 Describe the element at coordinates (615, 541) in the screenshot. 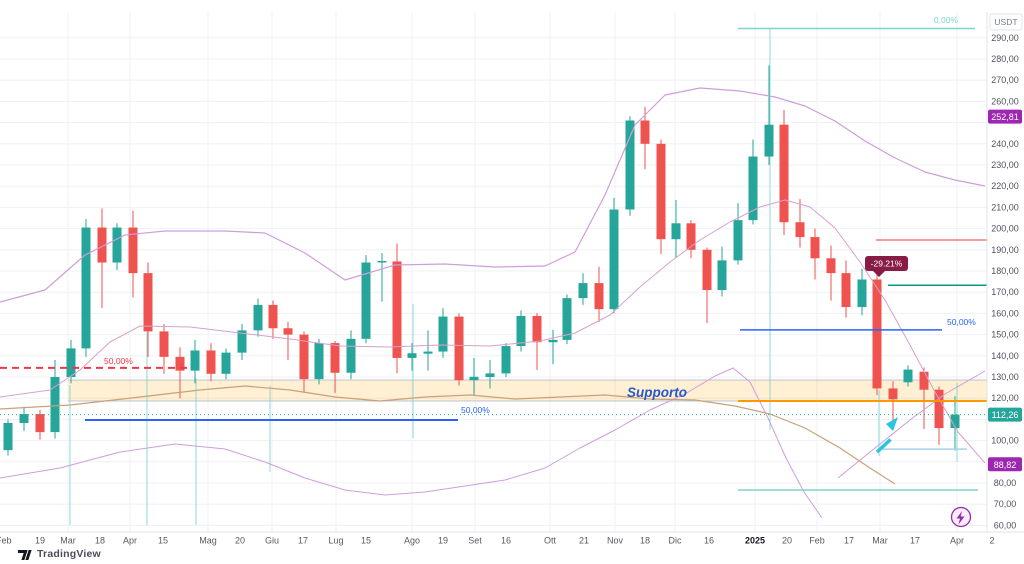

I see `time-tick-label: Nov` at that location.